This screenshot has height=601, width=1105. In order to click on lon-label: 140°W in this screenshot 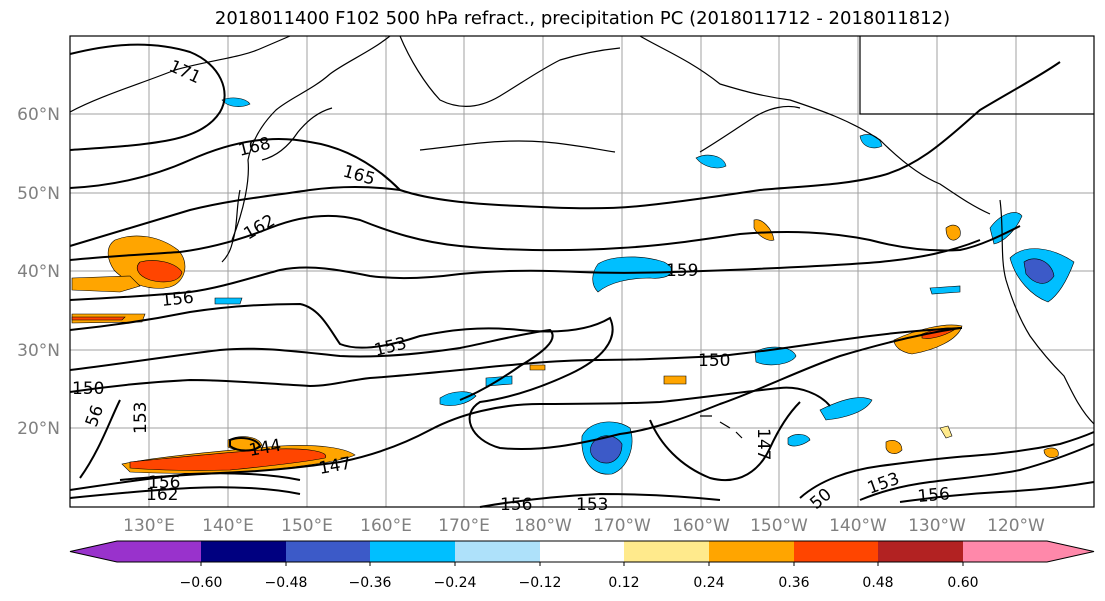, I will do `click(858, 526)`.